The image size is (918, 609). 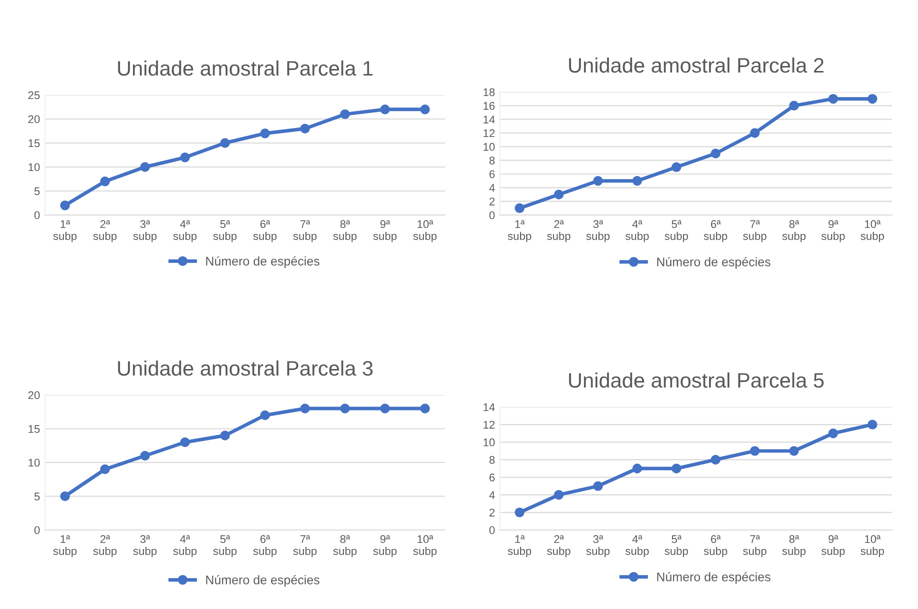 What do you see at coordinates (34, 429) in the screenshot?
I see `y-tick-label: 15` at bounding box center [34, 429].